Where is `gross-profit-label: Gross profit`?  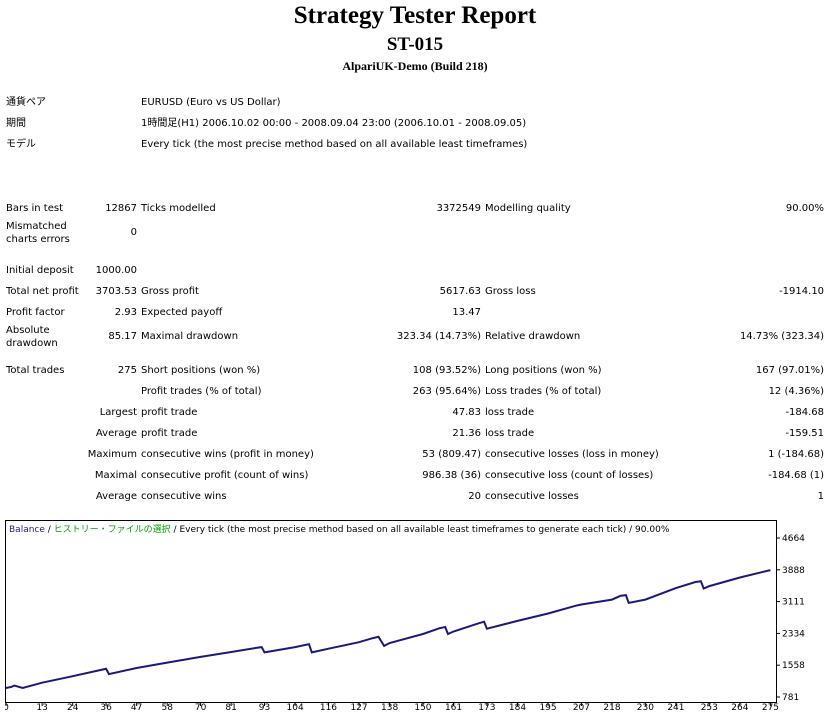
gross-profit-label: Gross profit is located at coordinates (170, 291).